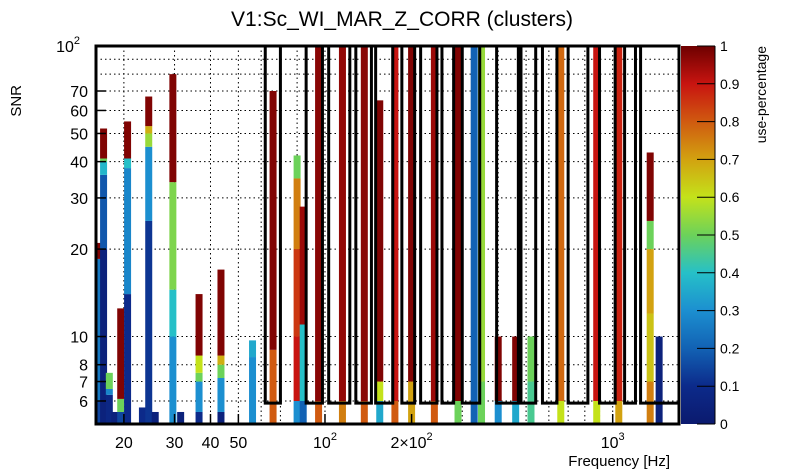  Describe the element at coordinates (175, 443) in the screenshot. I see `x-tick-label: 30` at that location.